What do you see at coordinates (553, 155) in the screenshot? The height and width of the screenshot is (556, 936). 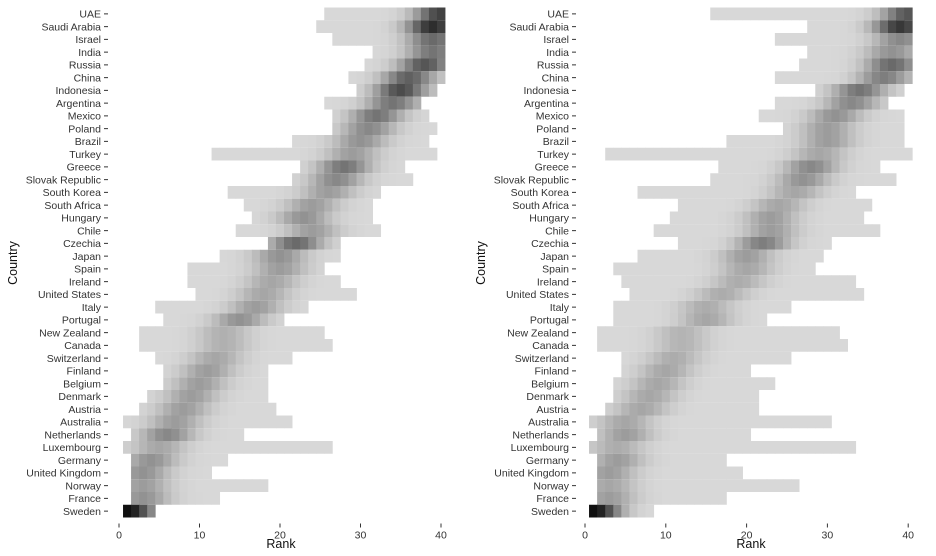 I see `y-tick-label: Turkey` at bounding box center [553, 155].